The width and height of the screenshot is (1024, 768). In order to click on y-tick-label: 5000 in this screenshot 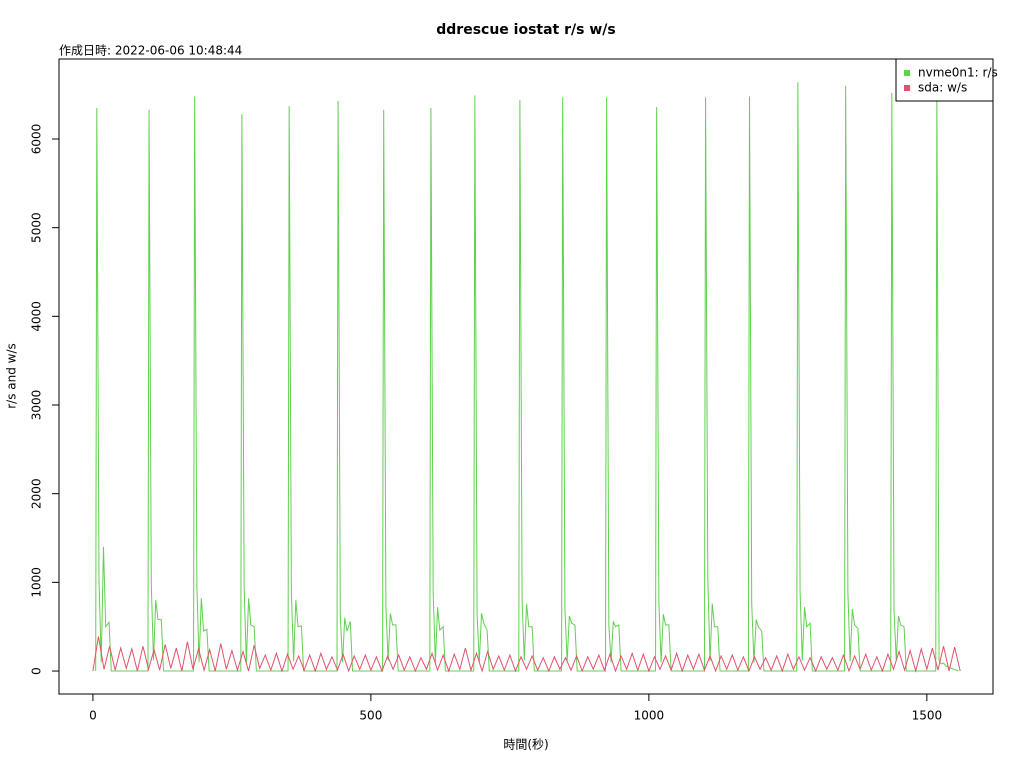, I will do `click(37, 227)`.